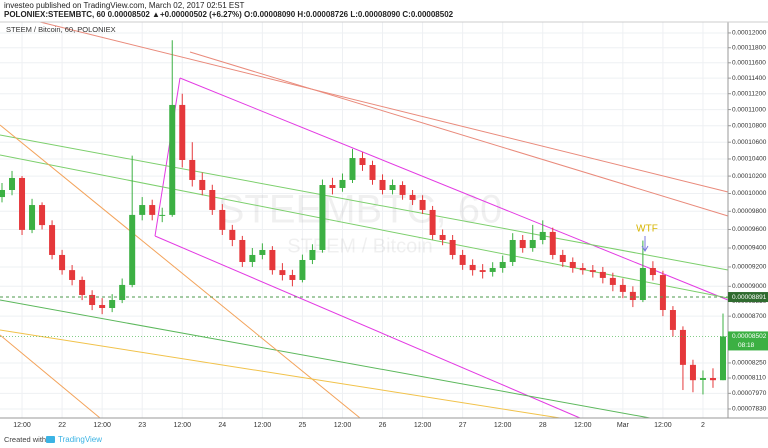  I want to click on x-tick-label: 28, so click(543, 425).